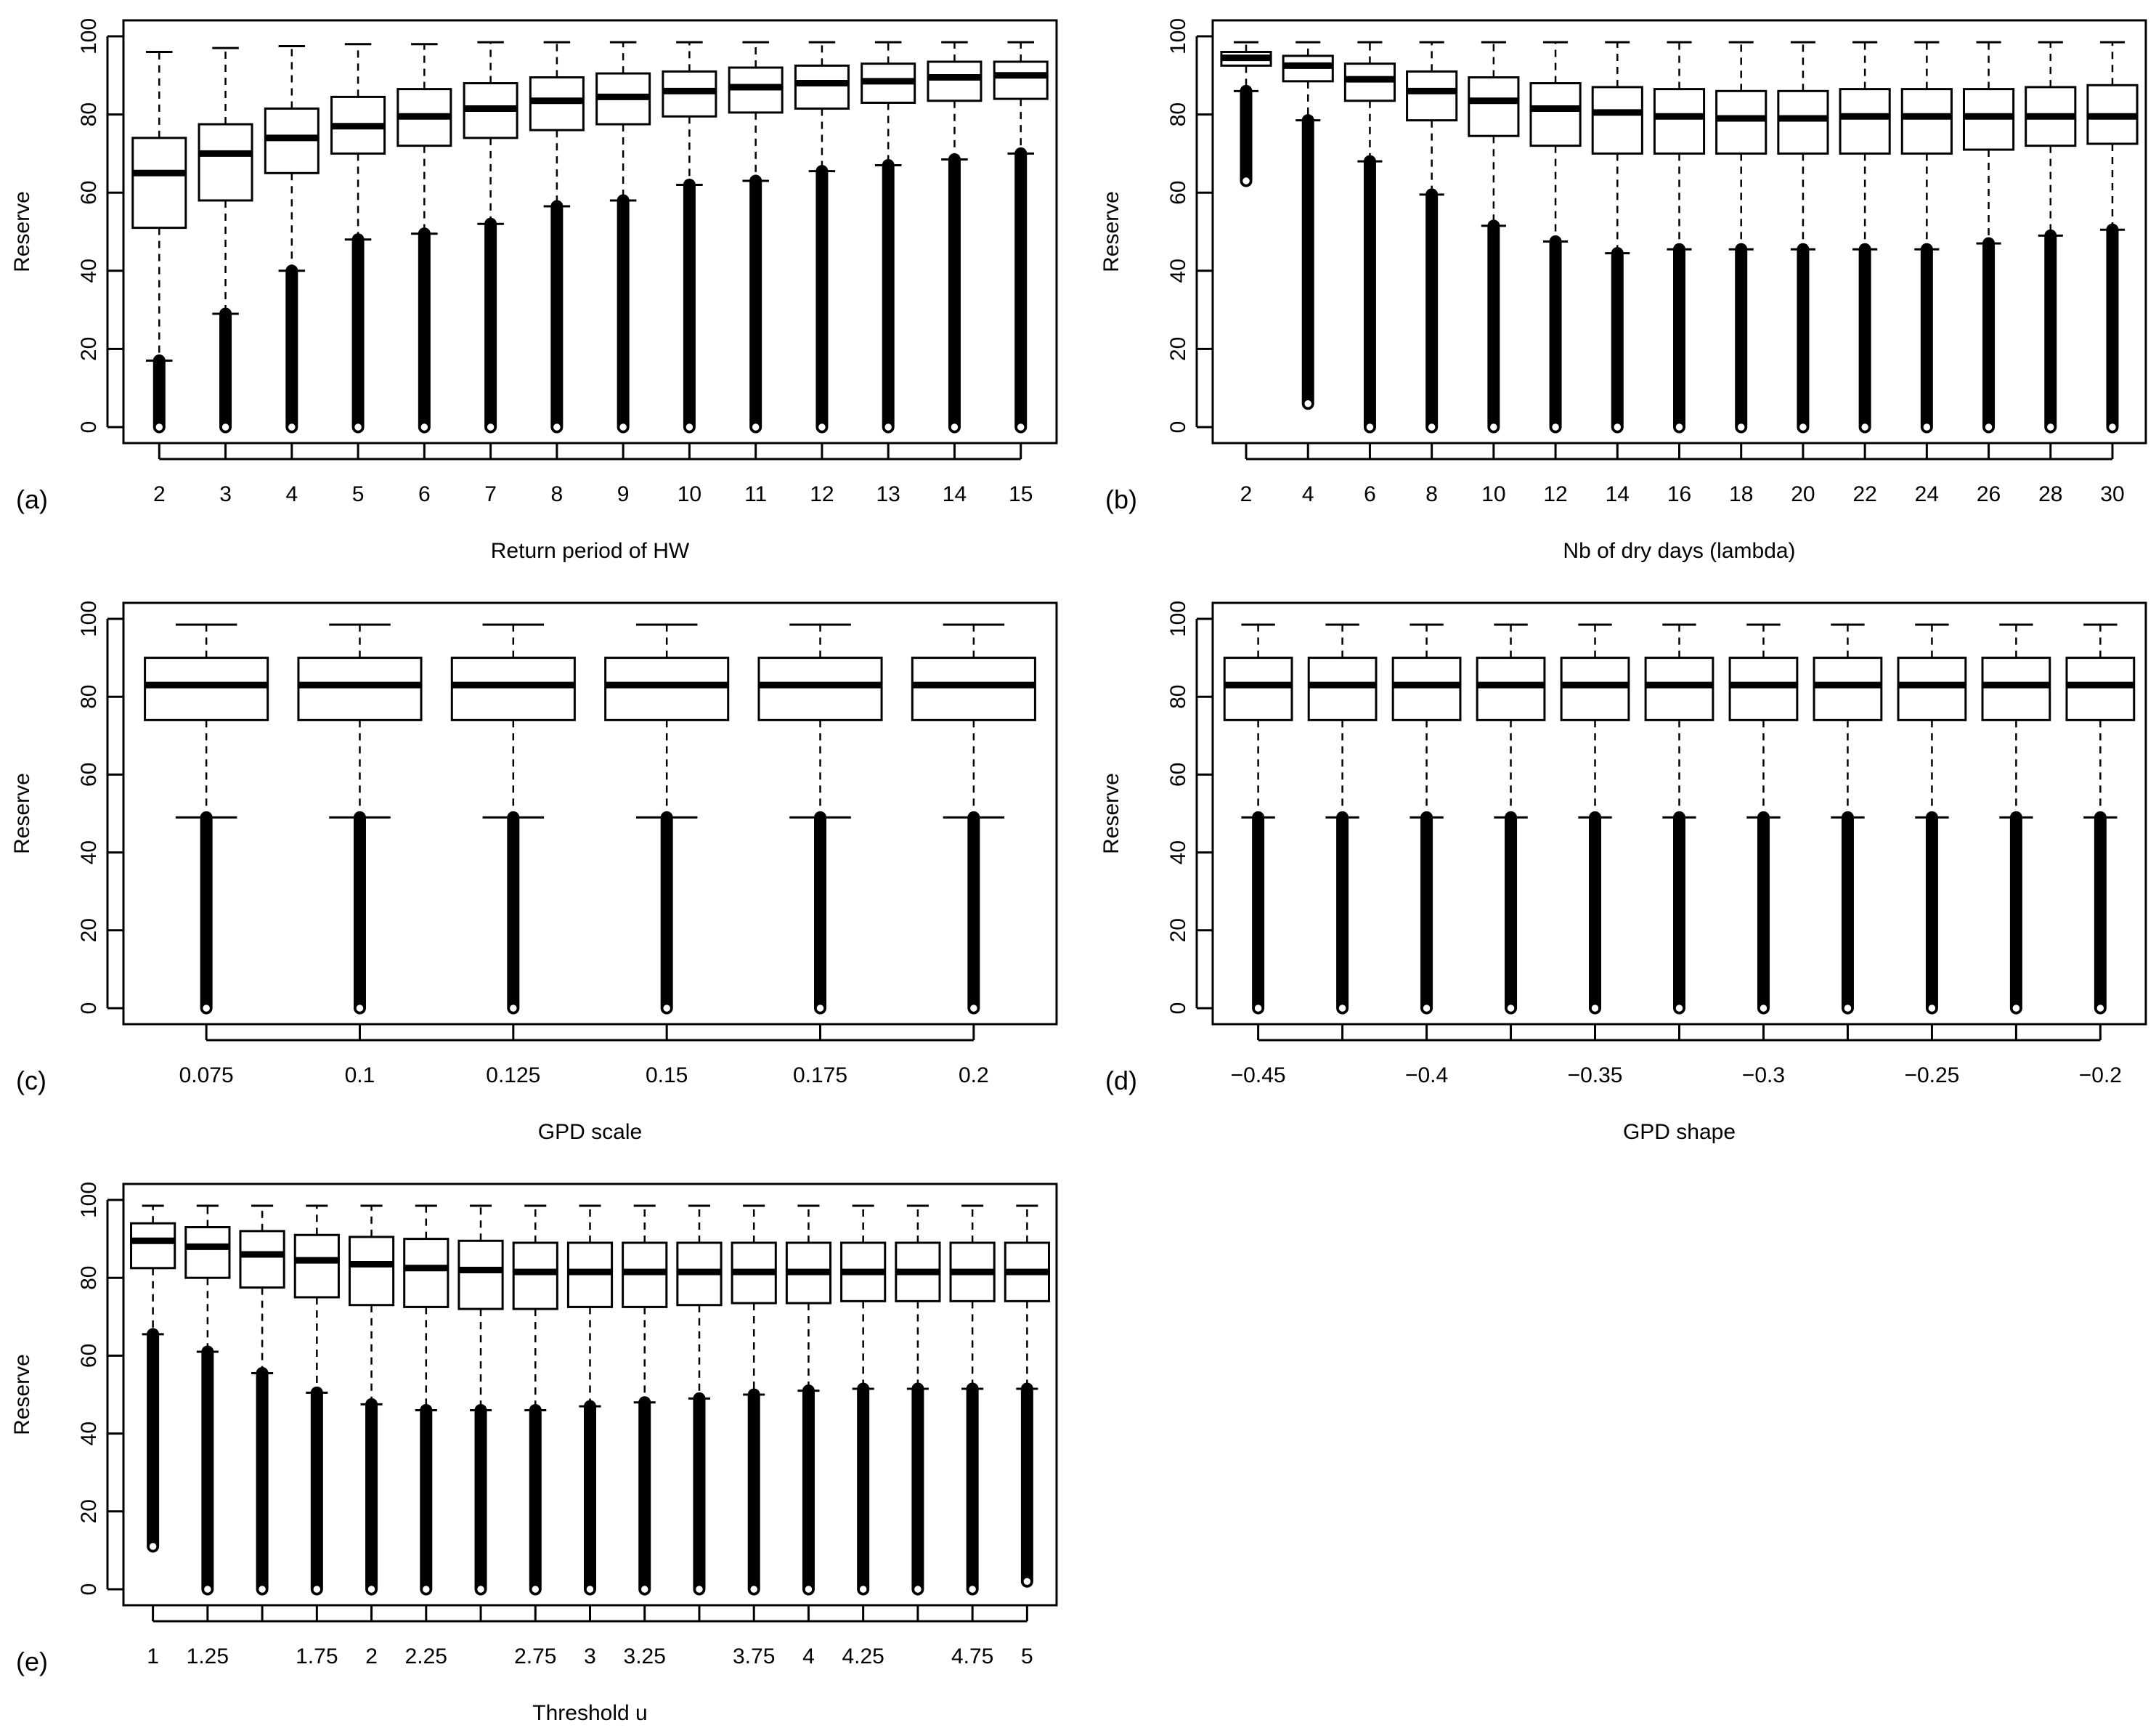 The image size is (2156, 1728). Describe the element at coordinates (207, 1400) in the screenshot. I see `box-1.25` at that location.